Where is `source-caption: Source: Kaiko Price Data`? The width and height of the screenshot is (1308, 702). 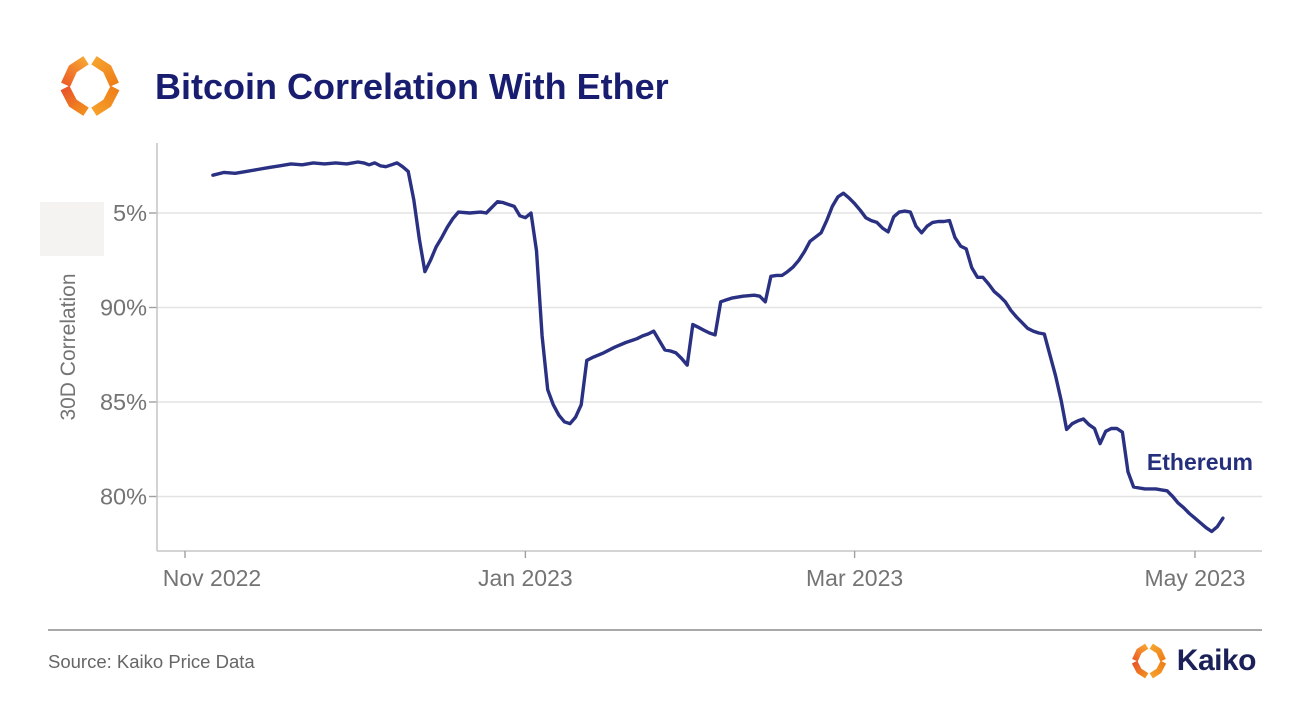 source-caption: Source: Kaiko Price Data is located at coordinates (151, 661).